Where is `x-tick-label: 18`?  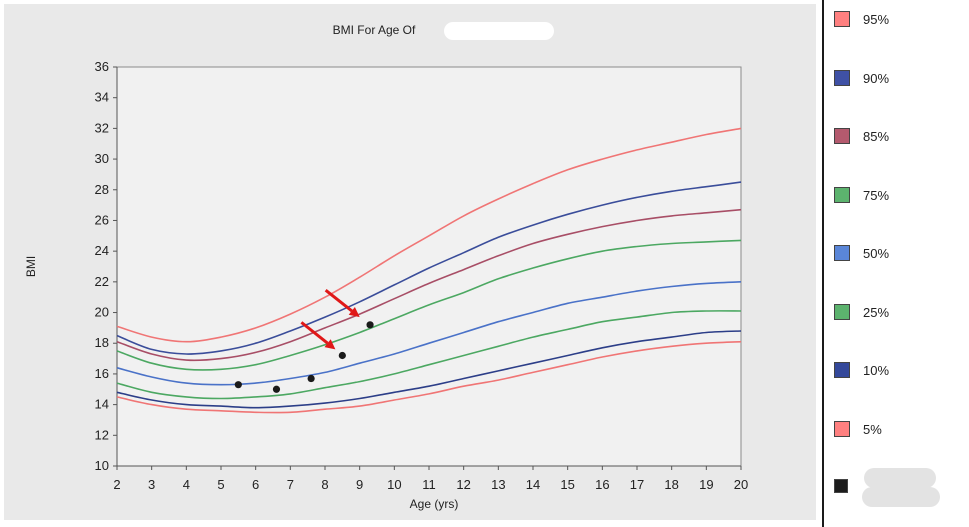
x-tick-label: 18 is located at coordinates (671, 484).